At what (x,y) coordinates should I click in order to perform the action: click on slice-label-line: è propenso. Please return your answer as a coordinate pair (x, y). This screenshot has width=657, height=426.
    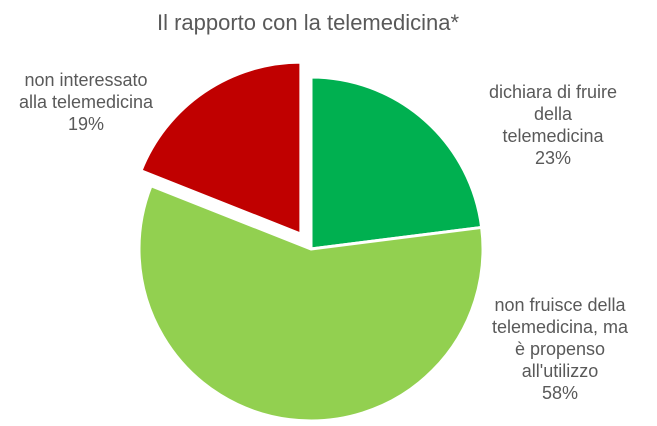
    Looking at the image, I should click on (560, 349).